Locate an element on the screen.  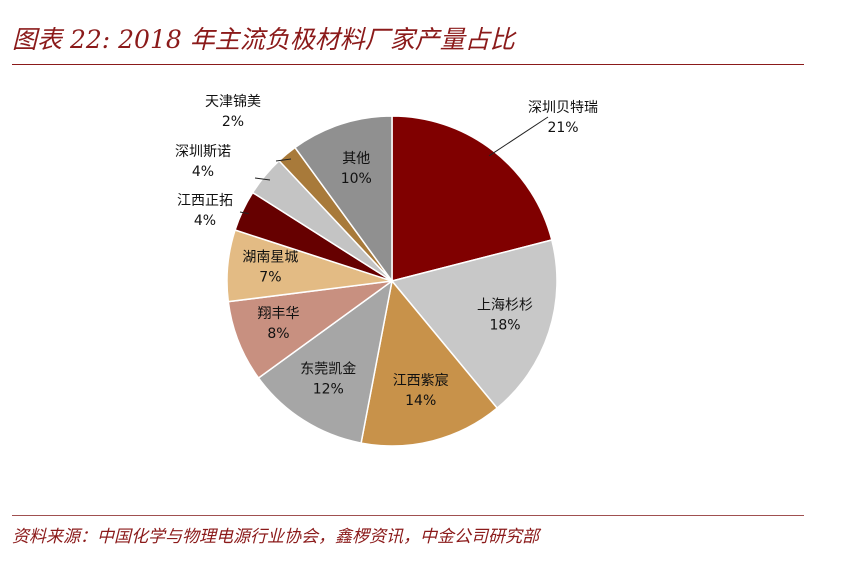
source-divider is located at coordinates (408, 515).